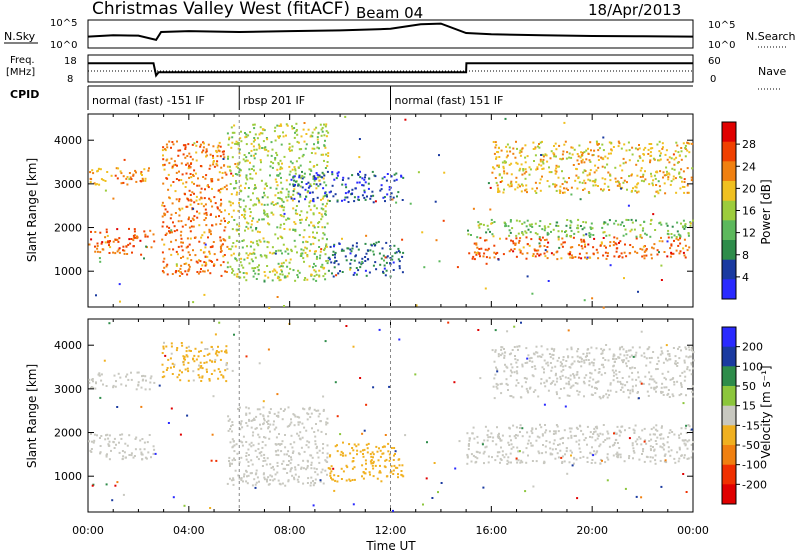 This screenshot has width=800, height=554. What do you see at coordinates (389, 13) in the screenshot?
I see `beam-label: Beam 04` at bounding box center [389, 13].